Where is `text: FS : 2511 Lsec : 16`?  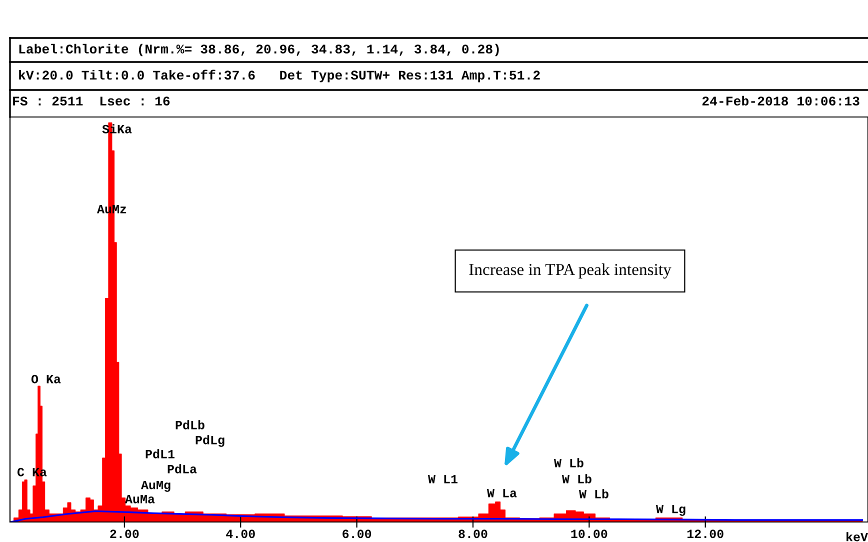 text: FS : 2511 Lsec : 16 is located at coordinates (91, 101).